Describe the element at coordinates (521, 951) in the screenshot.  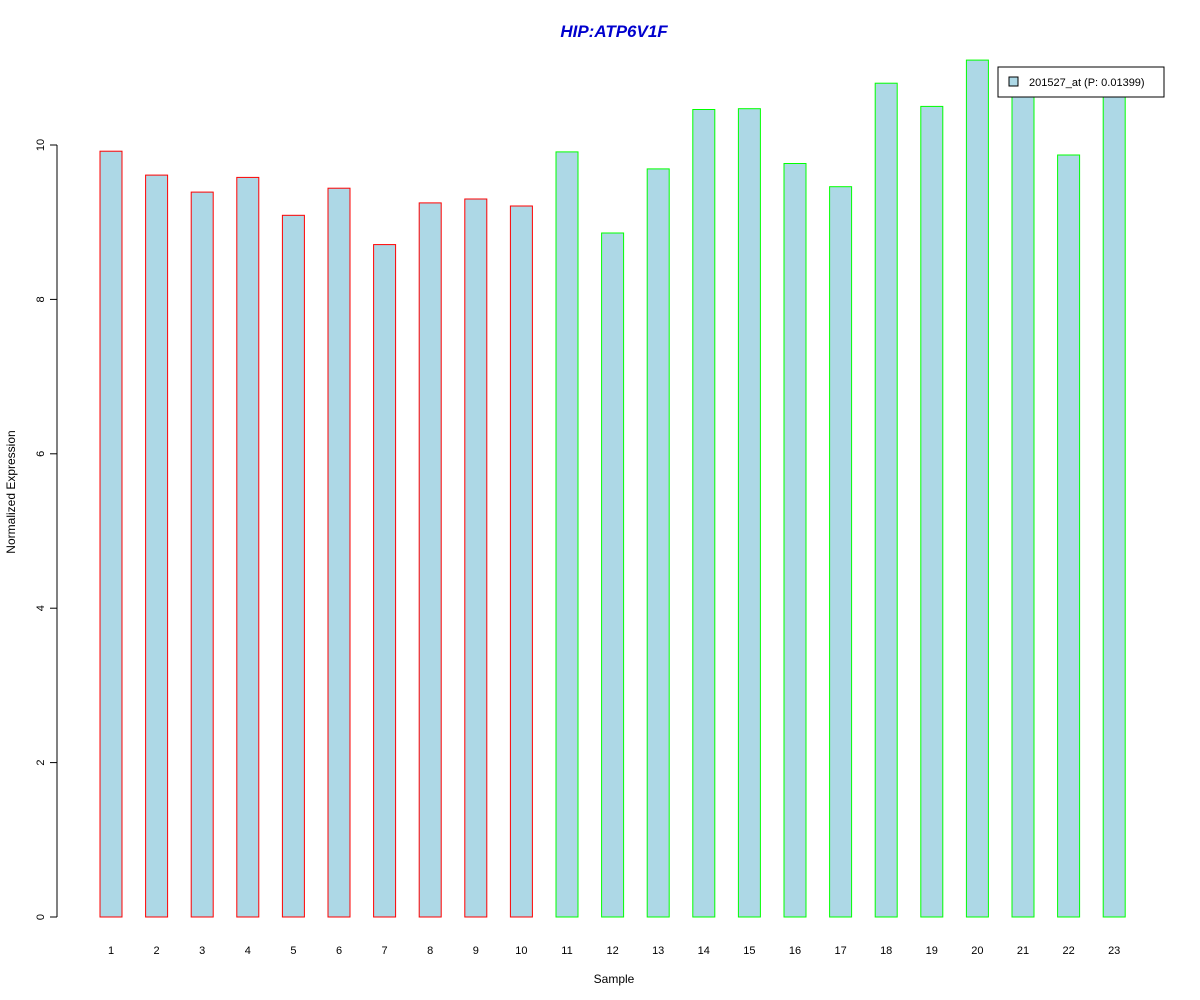
I see `x-tick-label: 10` at that location.